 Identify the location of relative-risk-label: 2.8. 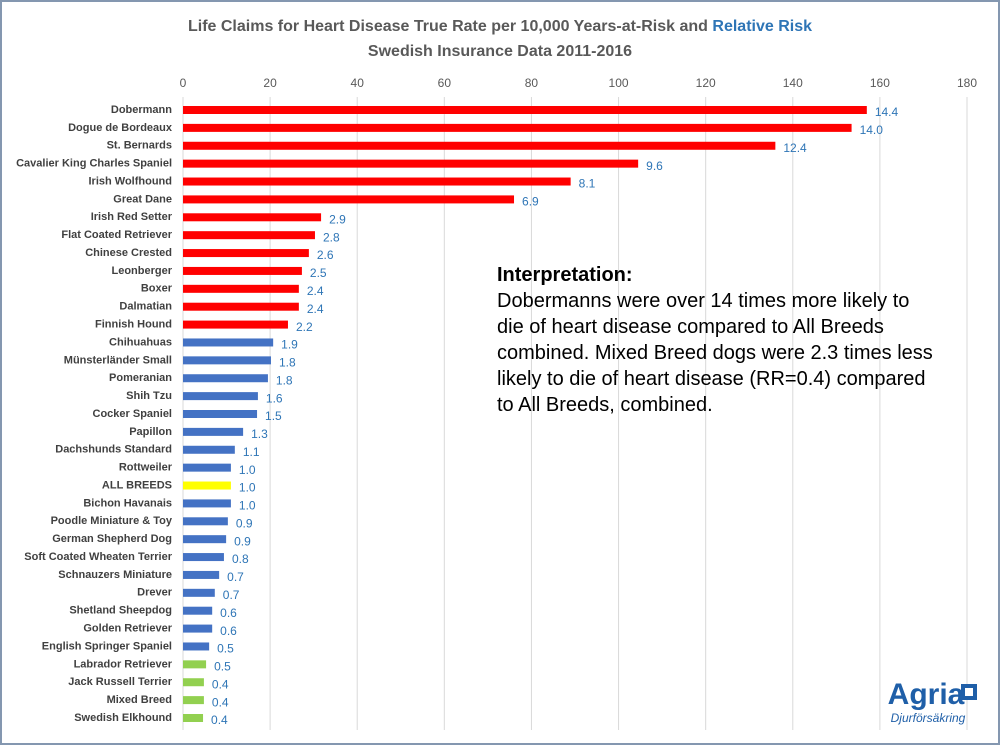
(331, 237).